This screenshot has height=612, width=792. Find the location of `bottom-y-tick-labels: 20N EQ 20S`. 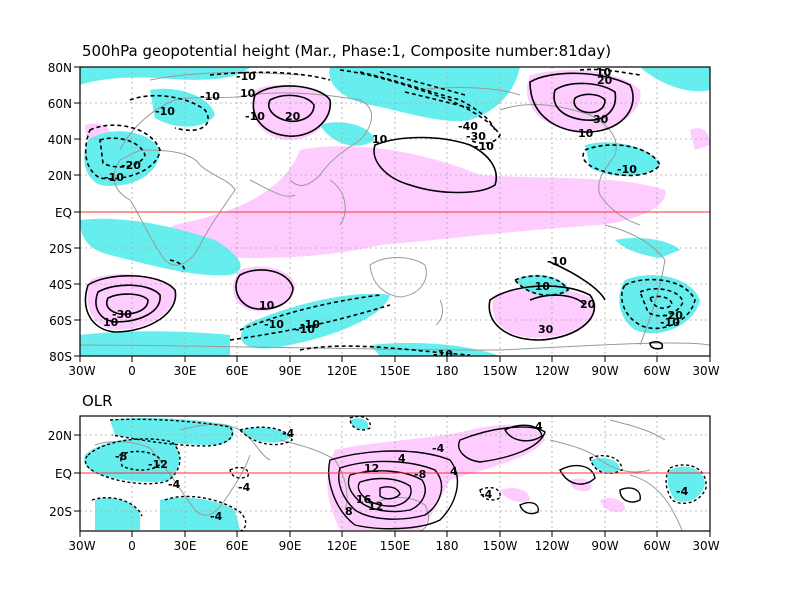

bottom-y-tick-labels: 20N EQ 20S is located at coordinates (60, 474).